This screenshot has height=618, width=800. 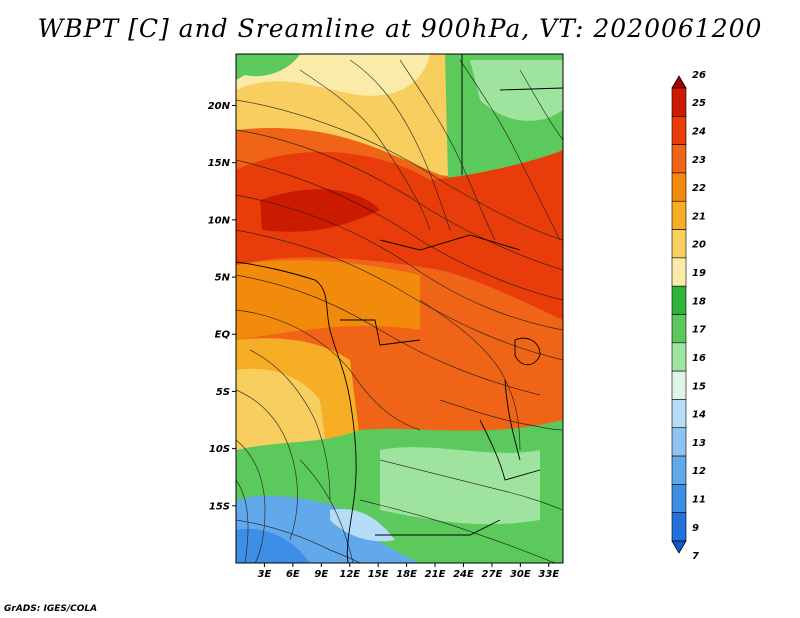 What do you see at coordinates (699, 245) in the screenshot?
I see `colorbar-label: 20` at bounding box center [699, 245].